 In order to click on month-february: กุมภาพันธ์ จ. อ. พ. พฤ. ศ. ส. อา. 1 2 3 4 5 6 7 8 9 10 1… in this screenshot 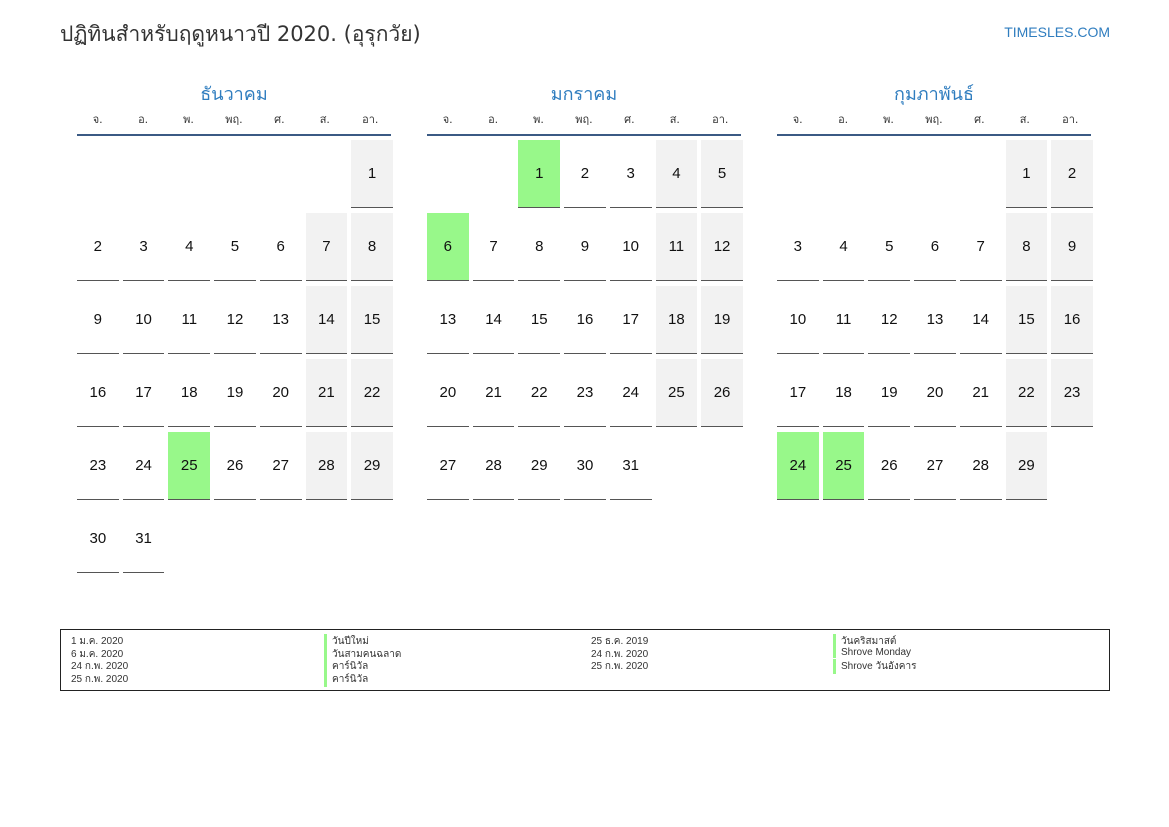, I will do `click(935, 290)`.